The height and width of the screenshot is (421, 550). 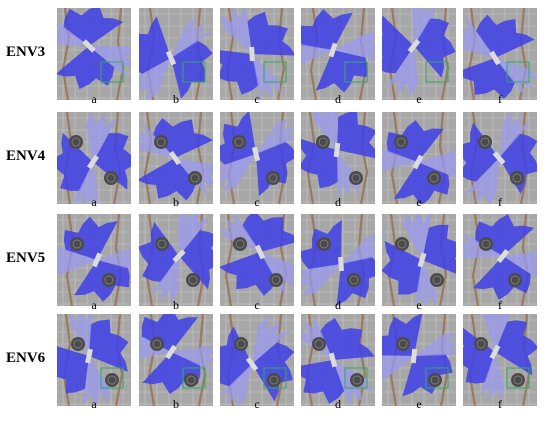 What do you see at coordinates (26, 156) in the screenshot?
I see `row-label-env4: ENV4` at bounding box center [26, 156].